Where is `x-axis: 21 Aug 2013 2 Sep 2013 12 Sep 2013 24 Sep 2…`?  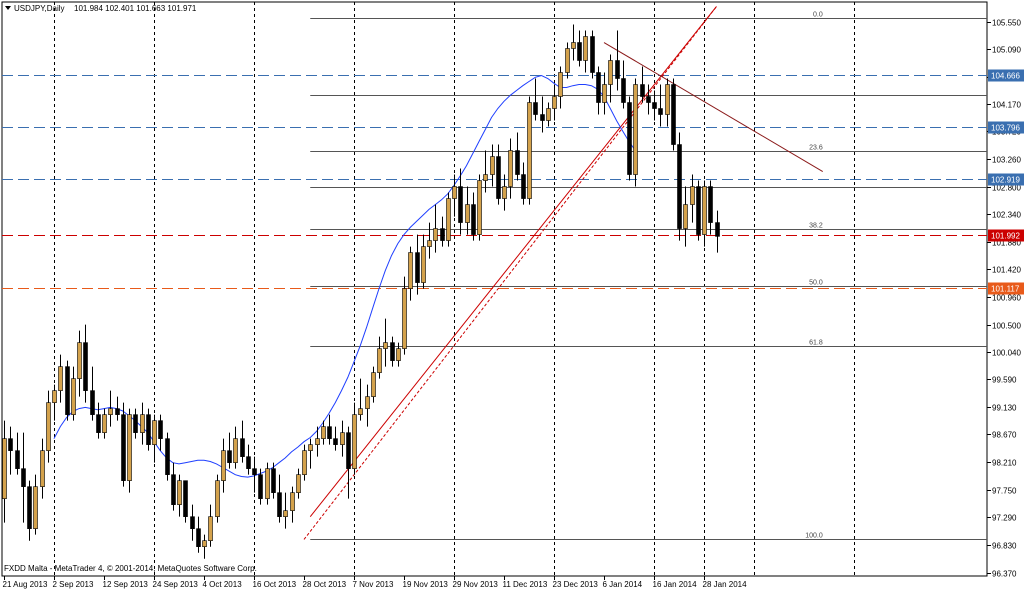 x-axis: 21 Aug 2013 2 Sep 2013 12 Sep 2013 24 Sep 2… is located at coordinates (375, 582).